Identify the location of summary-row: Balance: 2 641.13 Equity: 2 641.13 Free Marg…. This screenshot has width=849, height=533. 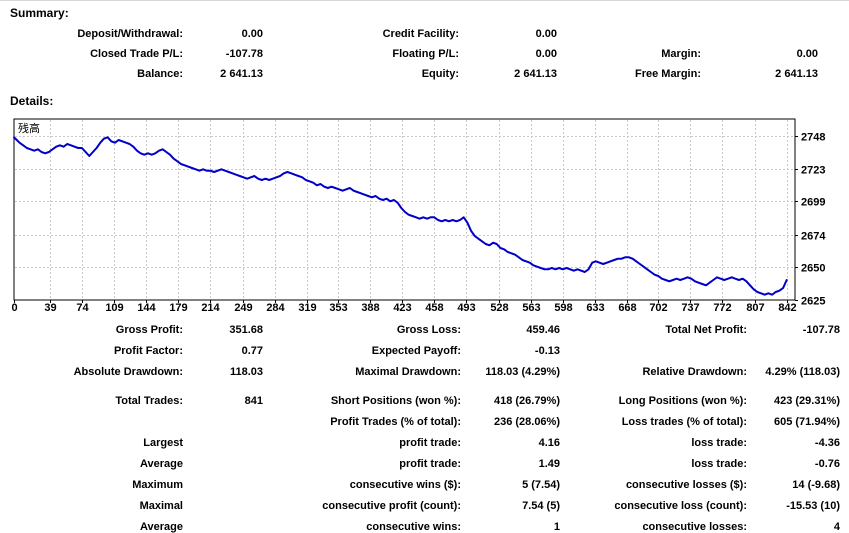
(409, 74).